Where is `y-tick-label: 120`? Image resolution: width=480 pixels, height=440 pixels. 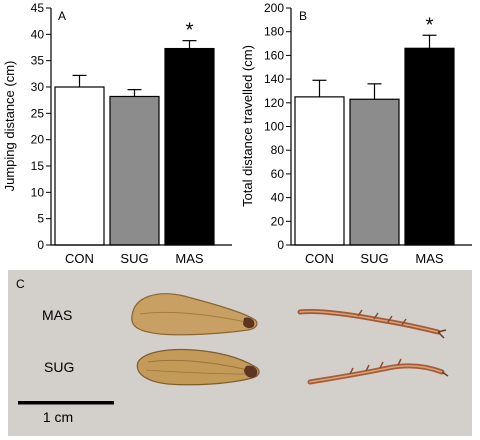
y-tick-label: 120 is located at coordinates (274, 103).